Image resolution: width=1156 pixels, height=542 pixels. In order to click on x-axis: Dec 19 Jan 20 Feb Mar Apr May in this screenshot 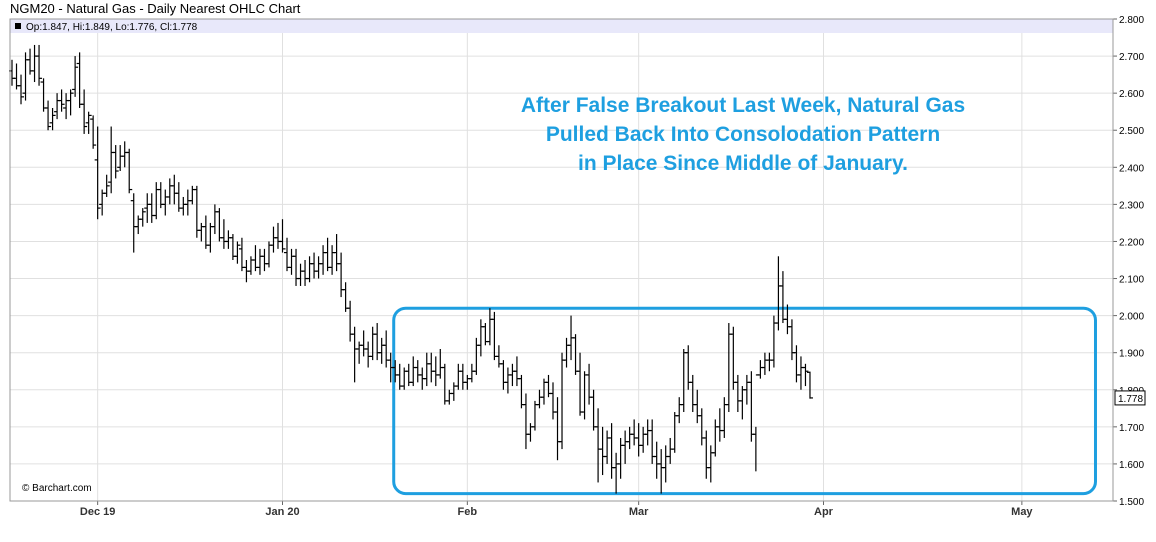, I will do `click(556, 509)`.